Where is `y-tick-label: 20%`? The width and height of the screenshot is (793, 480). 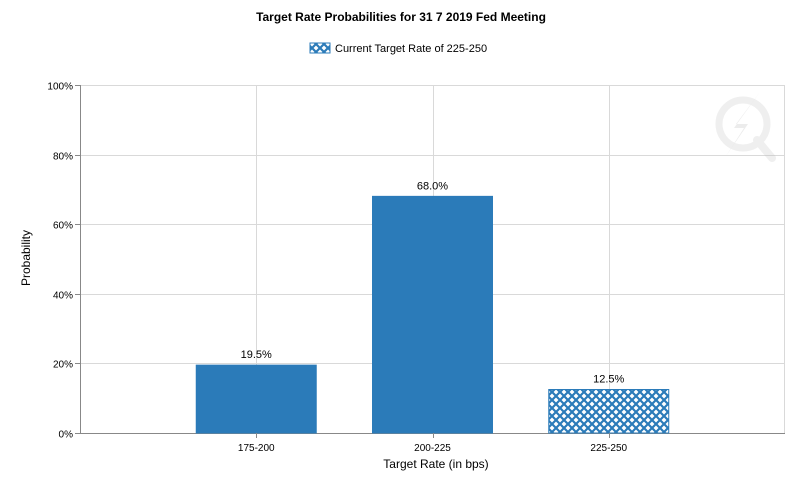 y-tick-label: 20% is located at coordinates (63, 365).